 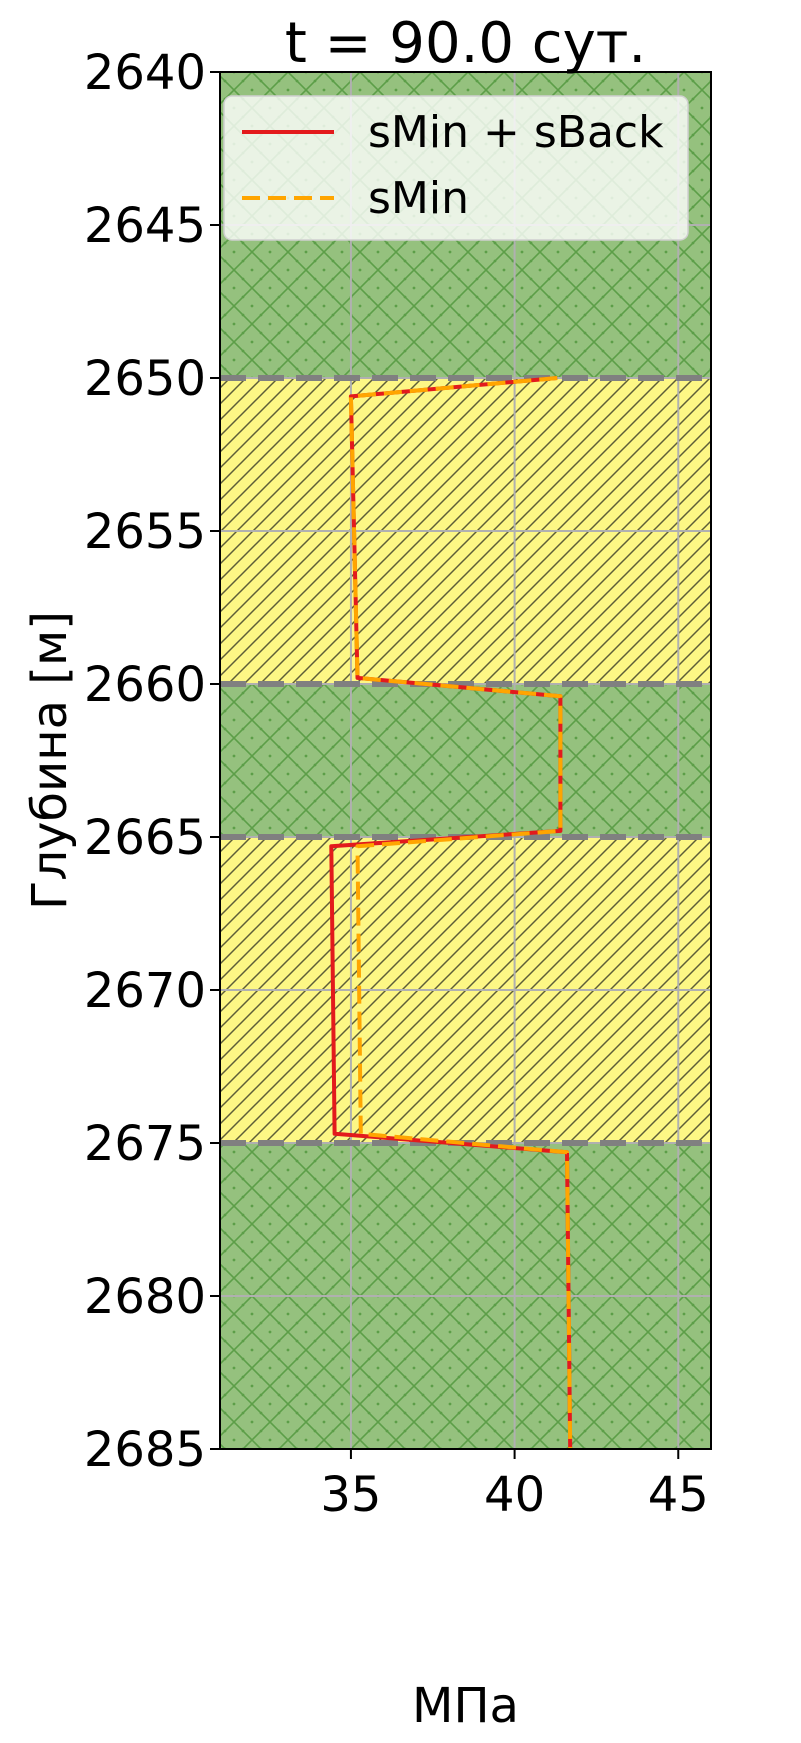 I want to click on legend-box, so click(x=456, y=168).